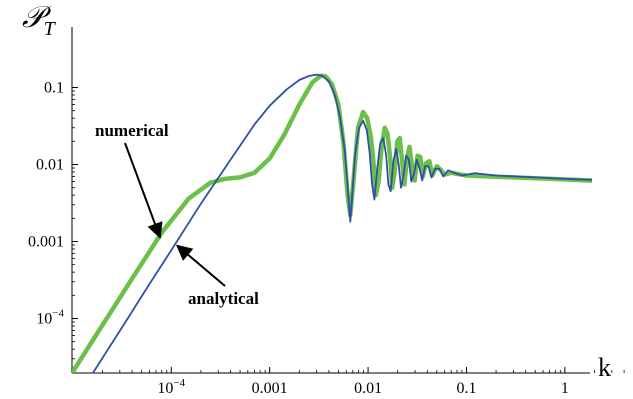  I want to click on numerical-annotation-label: numerical, so click(132, 130).